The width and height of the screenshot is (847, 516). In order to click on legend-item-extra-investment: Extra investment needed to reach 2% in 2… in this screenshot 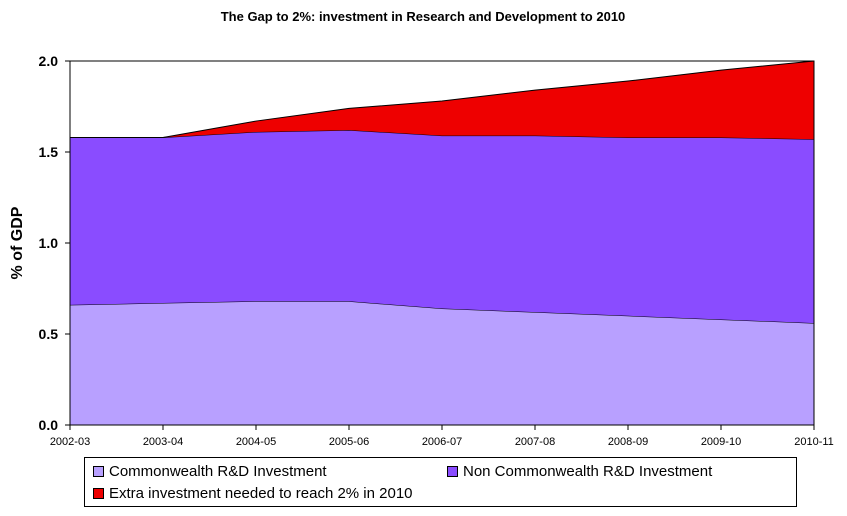, I will do `click(253, 493)`.